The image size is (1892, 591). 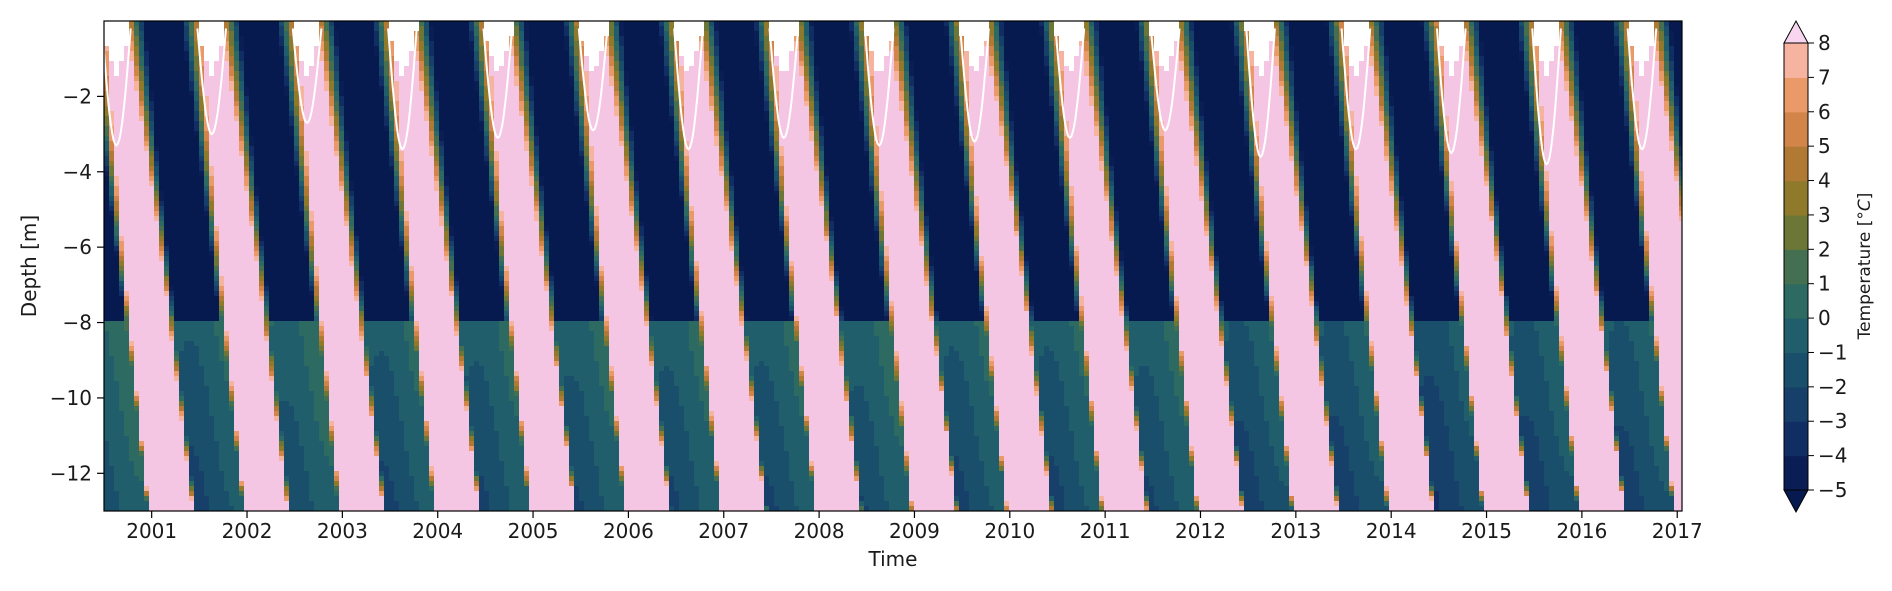 I want to click on x-tick-label: 2010, so click(x=1009, y=531).